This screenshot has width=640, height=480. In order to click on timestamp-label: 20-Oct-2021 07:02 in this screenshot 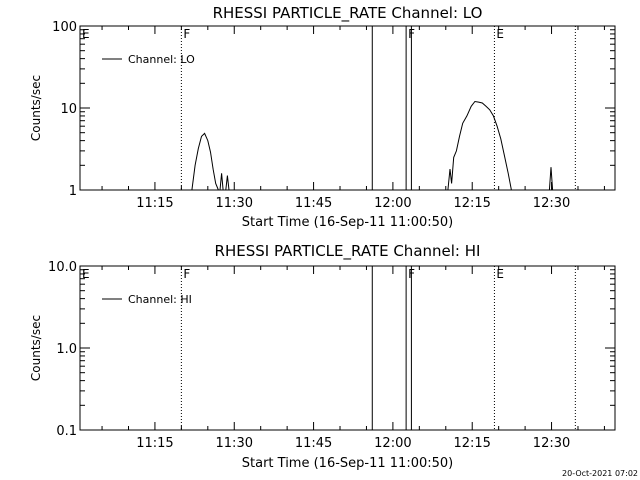, I will do `click(600, 473)`.